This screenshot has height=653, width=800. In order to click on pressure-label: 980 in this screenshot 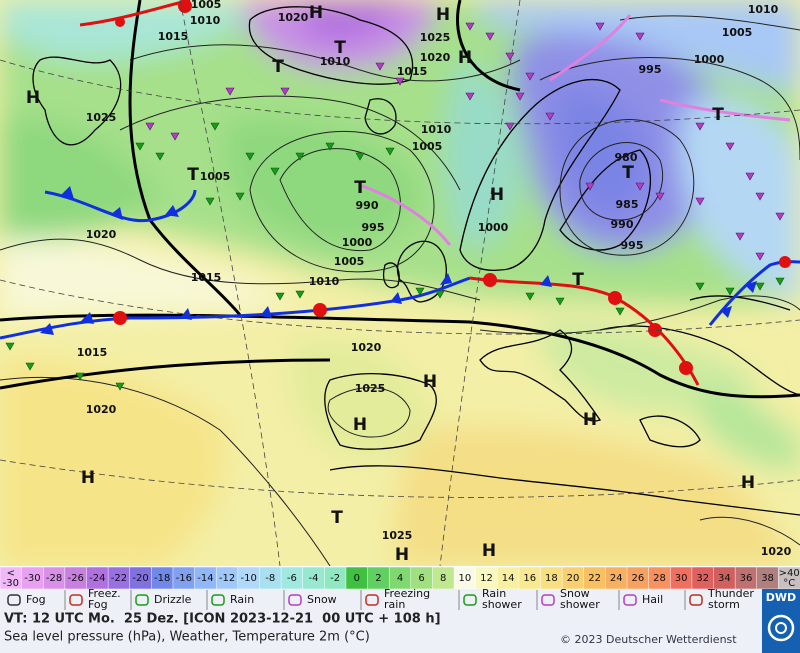, I will do `click(626, 157)`.